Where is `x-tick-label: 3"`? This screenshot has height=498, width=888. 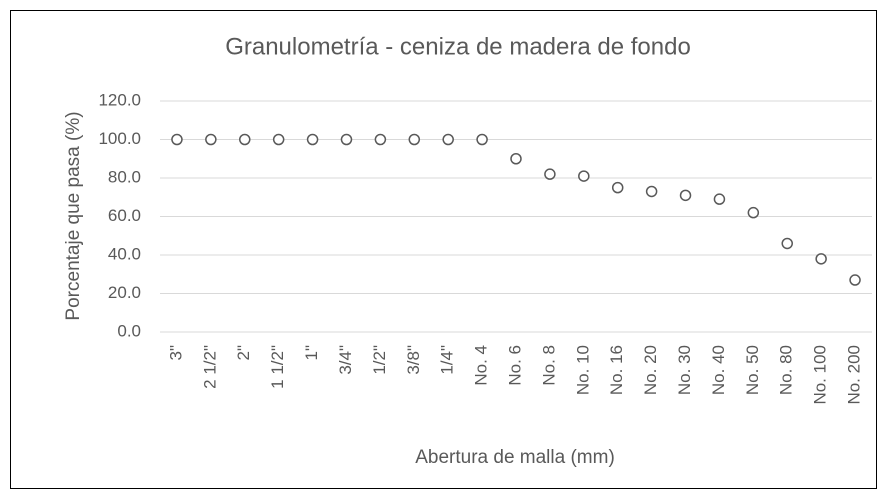
x-tick-label: 3" is located at coordinates (175, 353).